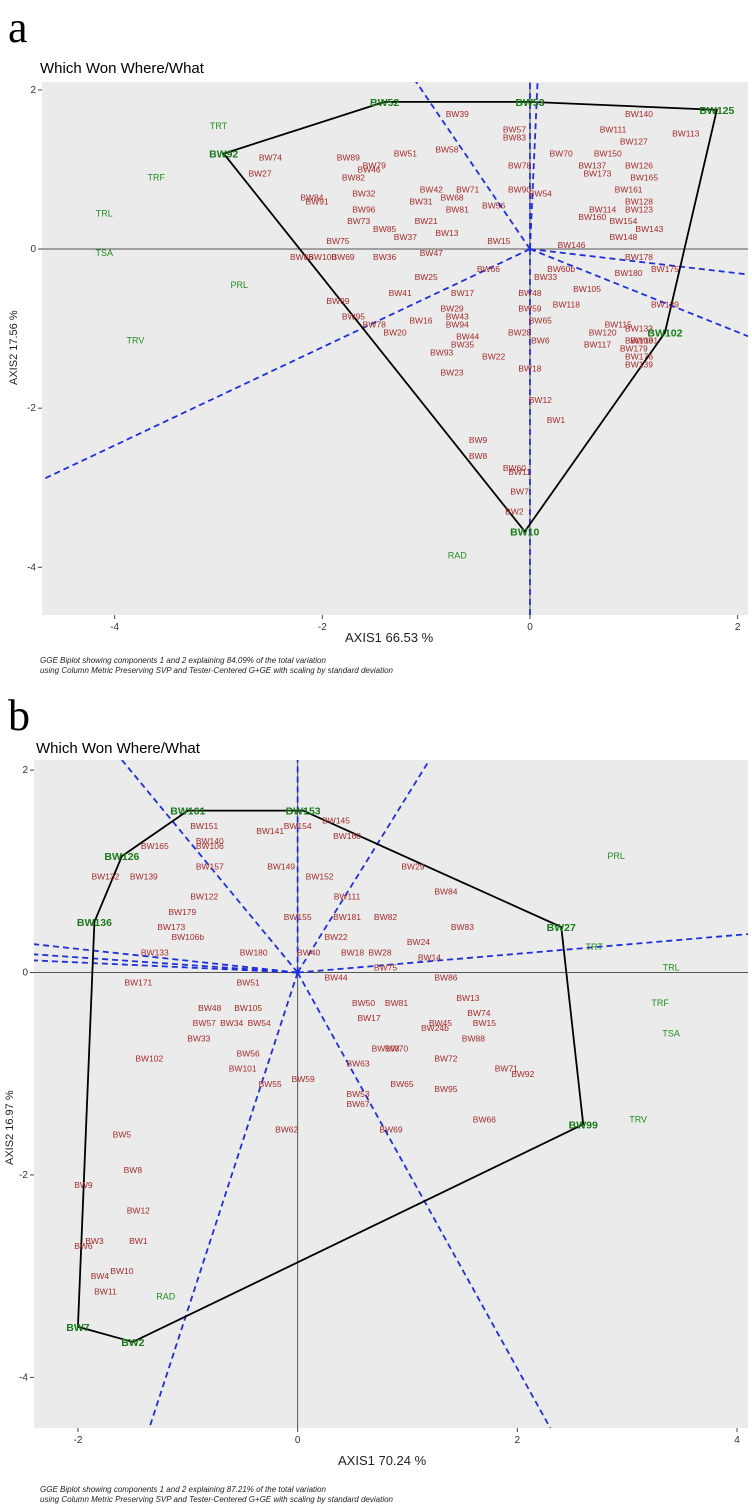 The image size is (752, 1511). I want to click on genotype-label: BW157, so click(210, 866).